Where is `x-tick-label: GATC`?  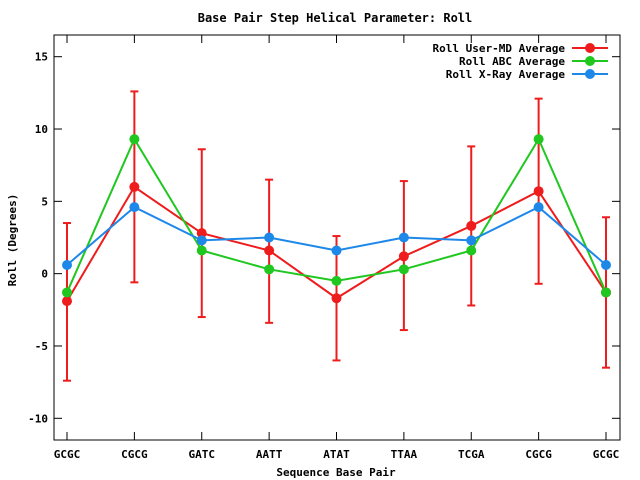 x-tick-label: GATC is located at coordinates (202, 454).